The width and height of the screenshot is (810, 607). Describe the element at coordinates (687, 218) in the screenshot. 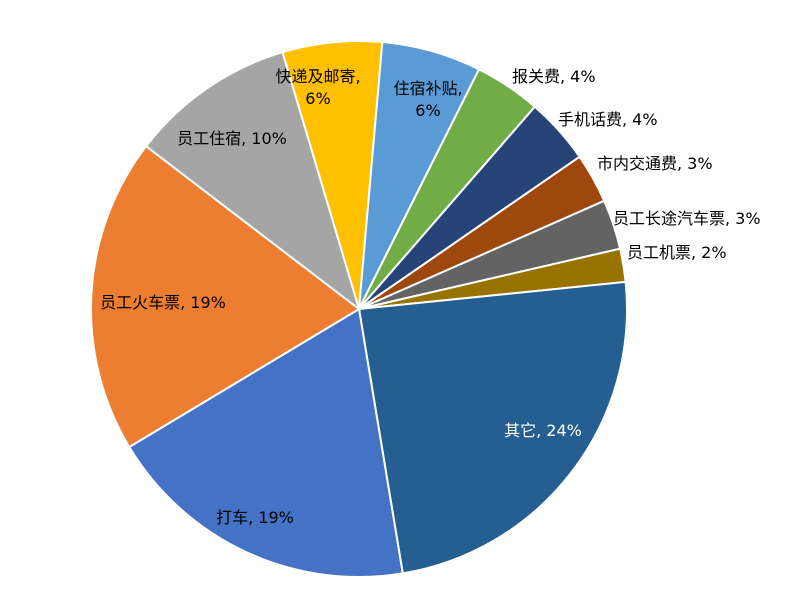

I see `data-label: 员工长途汽车票, 3%` at that location.